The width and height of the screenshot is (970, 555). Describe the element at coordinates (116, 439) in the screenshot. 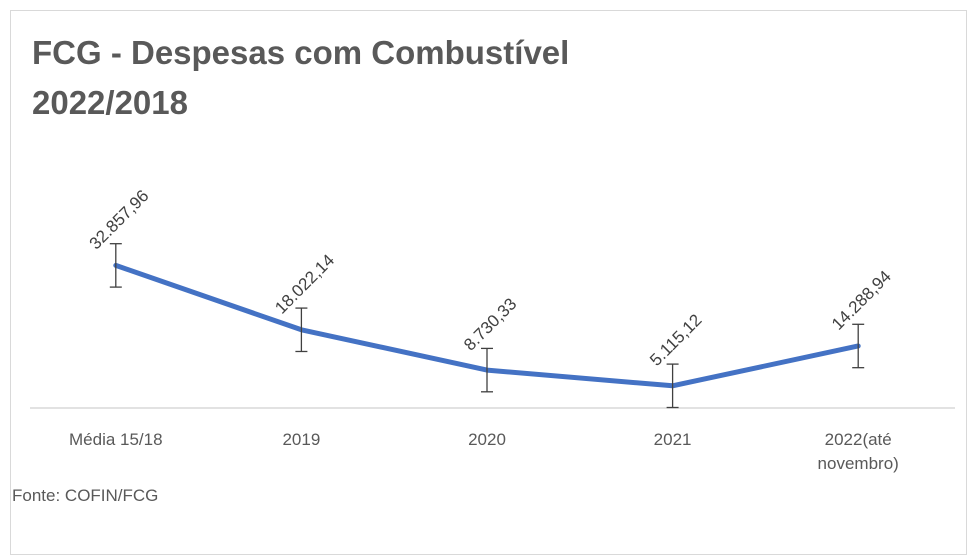

I see `x-tick-label: Média 15/18` at that location.